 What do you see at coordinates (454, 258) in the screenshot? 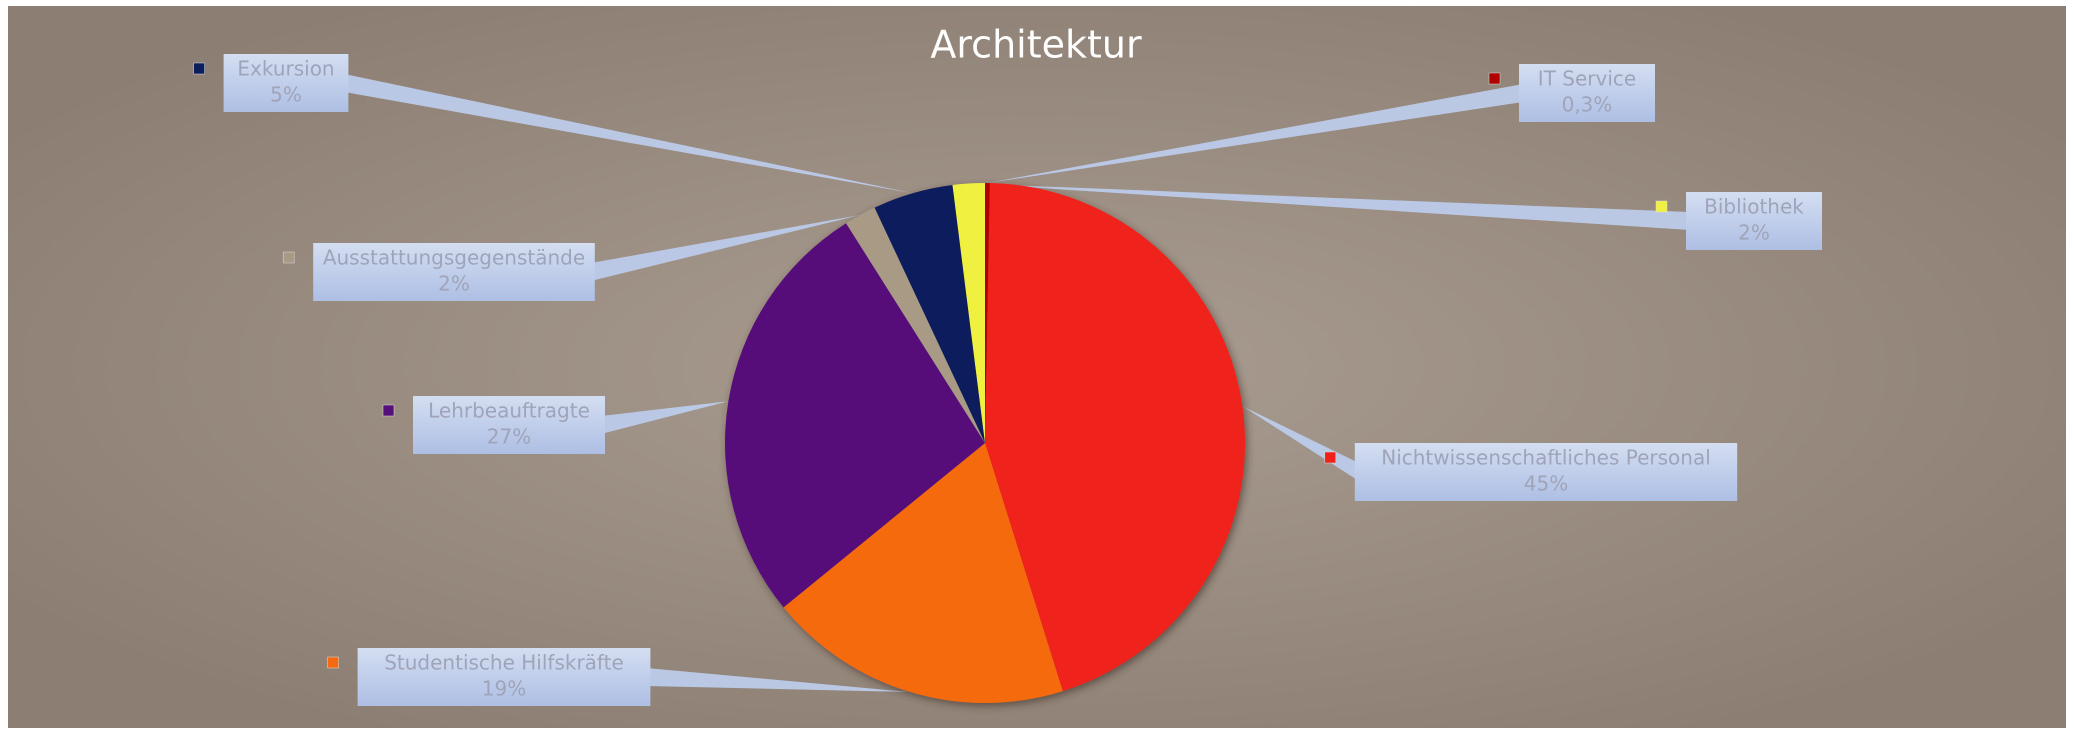
I see `slice-label: Ausstattungsgegenstände` at bounding box center [454, 258].